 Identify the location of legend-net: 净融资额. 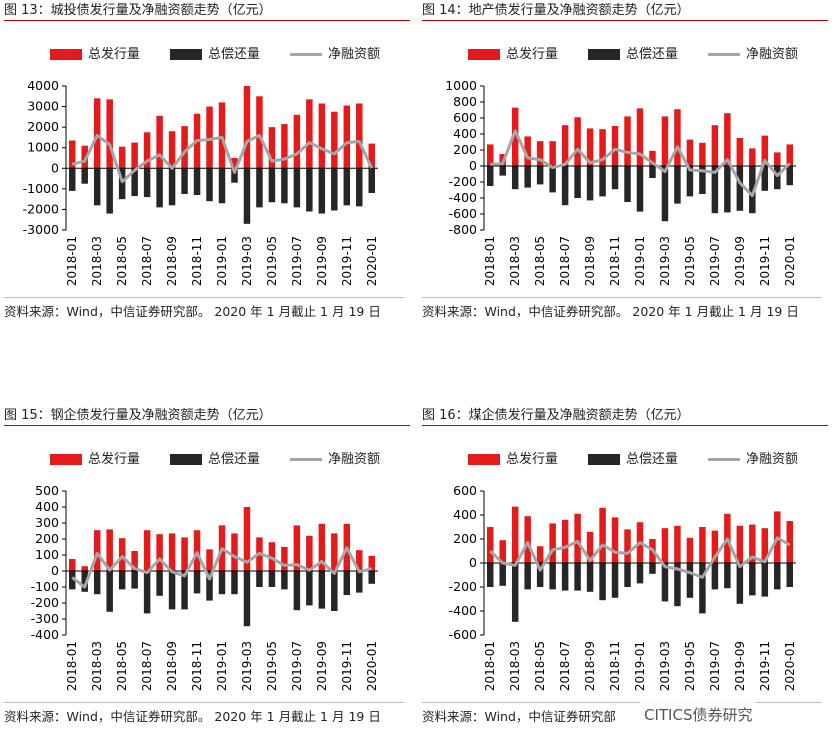
(335, 460).